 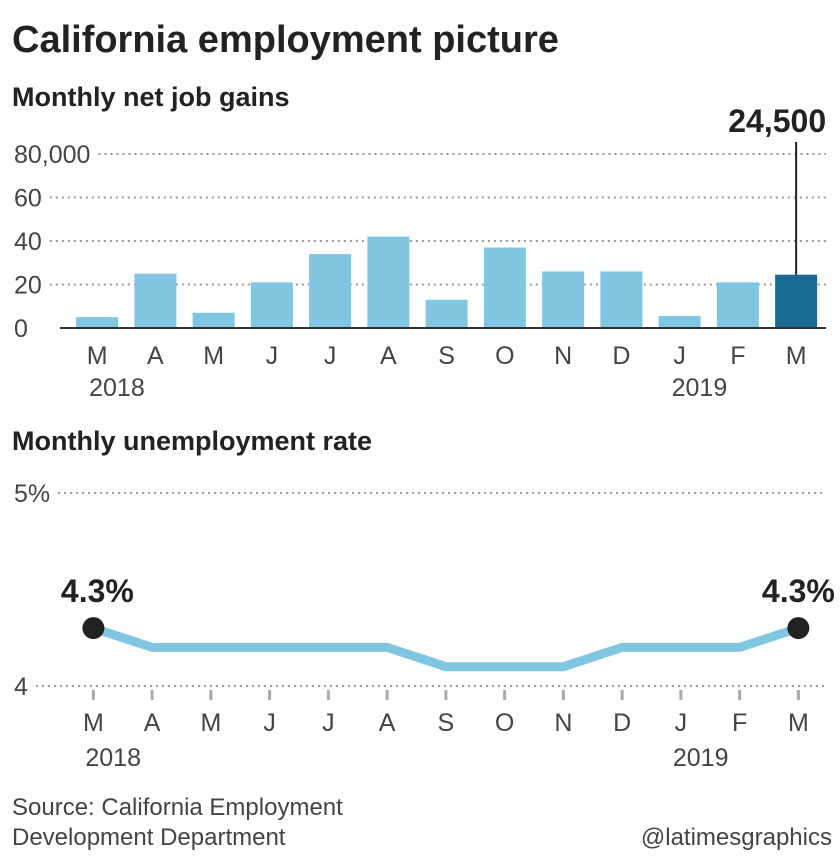 What do you see at coordinates (28, 199) in the screenshot?
I see `y-tick-label: 60` at bounding box center [28, 199].